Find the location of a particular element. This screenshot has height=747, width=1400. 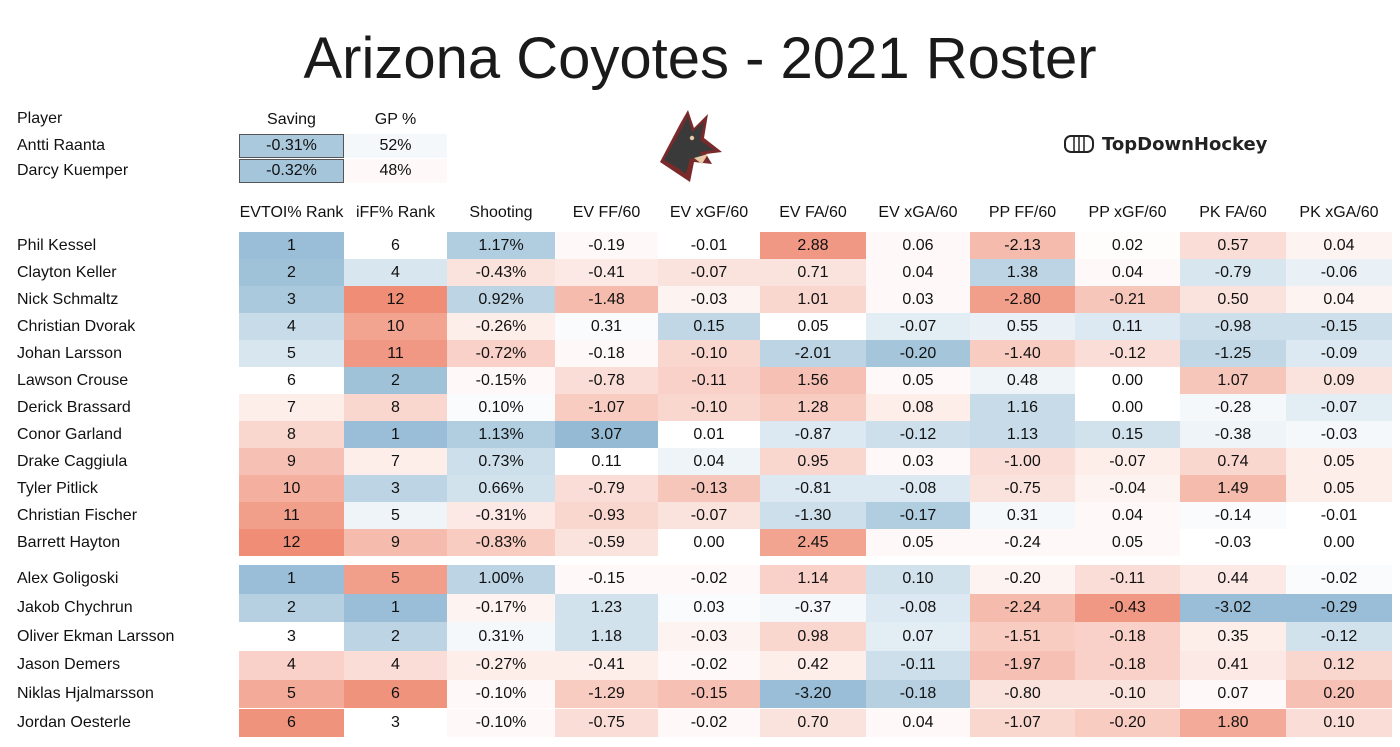

stat-cell: -0.12 is located at coordinates (1127, 353).